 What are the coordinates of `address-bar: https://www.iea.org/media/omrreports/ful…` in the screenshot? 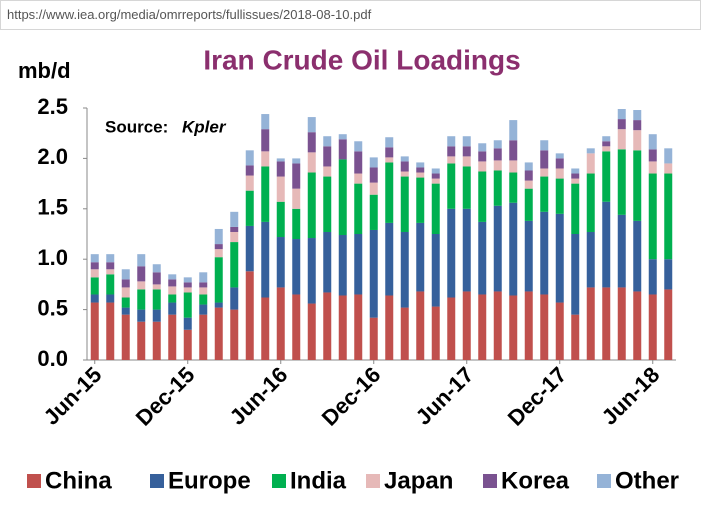 It's located at (350, 15).